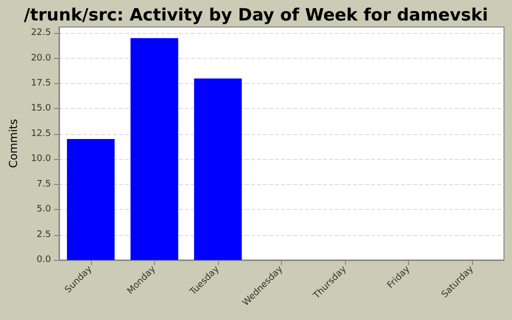 The width and height of the screenshot is (512, 320). Describe the element at coordinates (41, 109) in the screenshot. I see `y-tick-label: 15.0` at that location.